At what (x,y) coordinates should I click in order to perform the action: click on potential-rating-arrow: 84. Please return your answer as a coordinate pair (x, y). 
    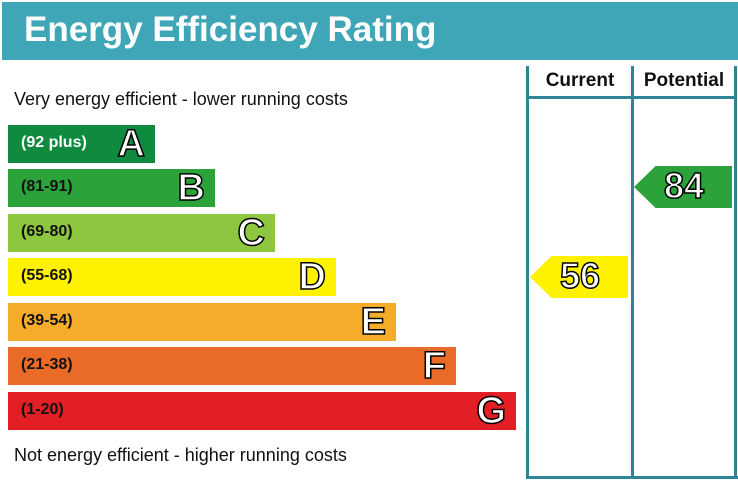
    Looking at the image, I should click on (683, 187).